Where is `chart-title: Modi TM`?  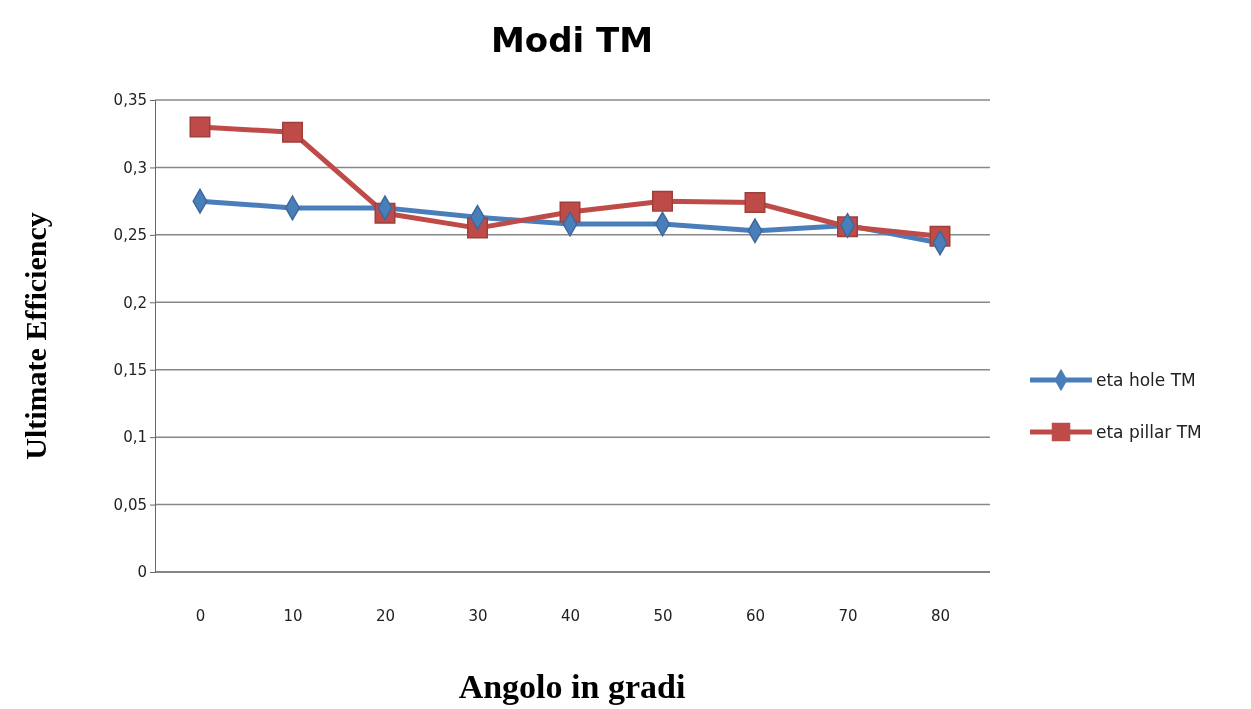
chart-title: Modi TM is located at coordinates (572, 40).